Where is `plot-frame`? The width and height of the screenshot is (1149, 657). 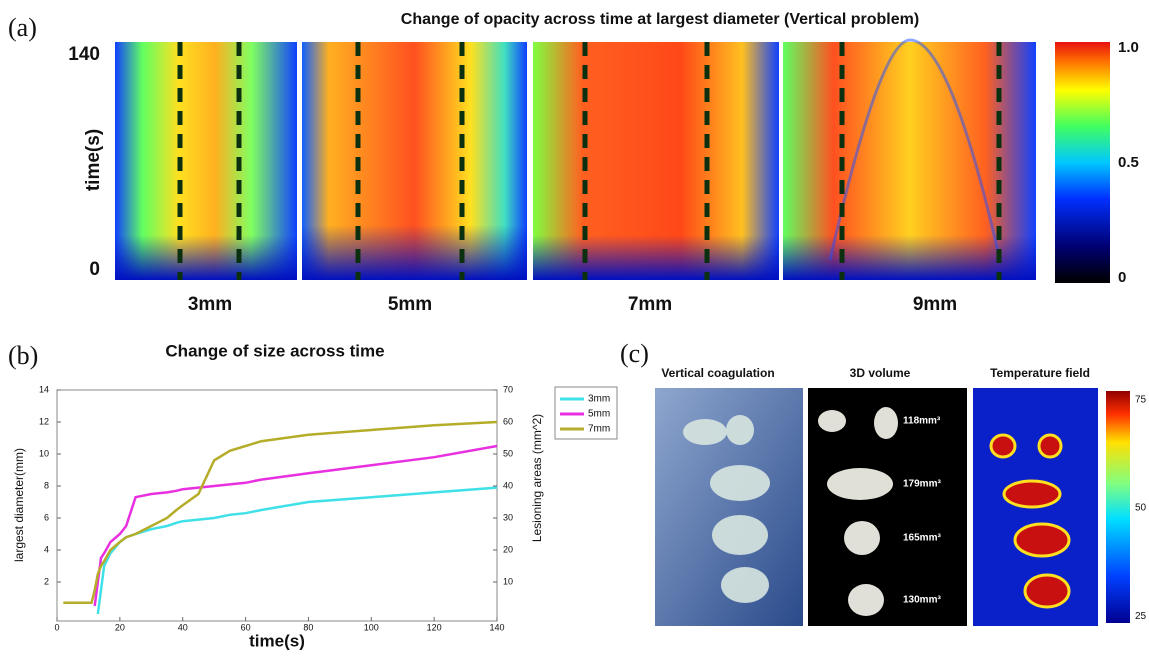 plot-frame is located at coordinates (277, 505).